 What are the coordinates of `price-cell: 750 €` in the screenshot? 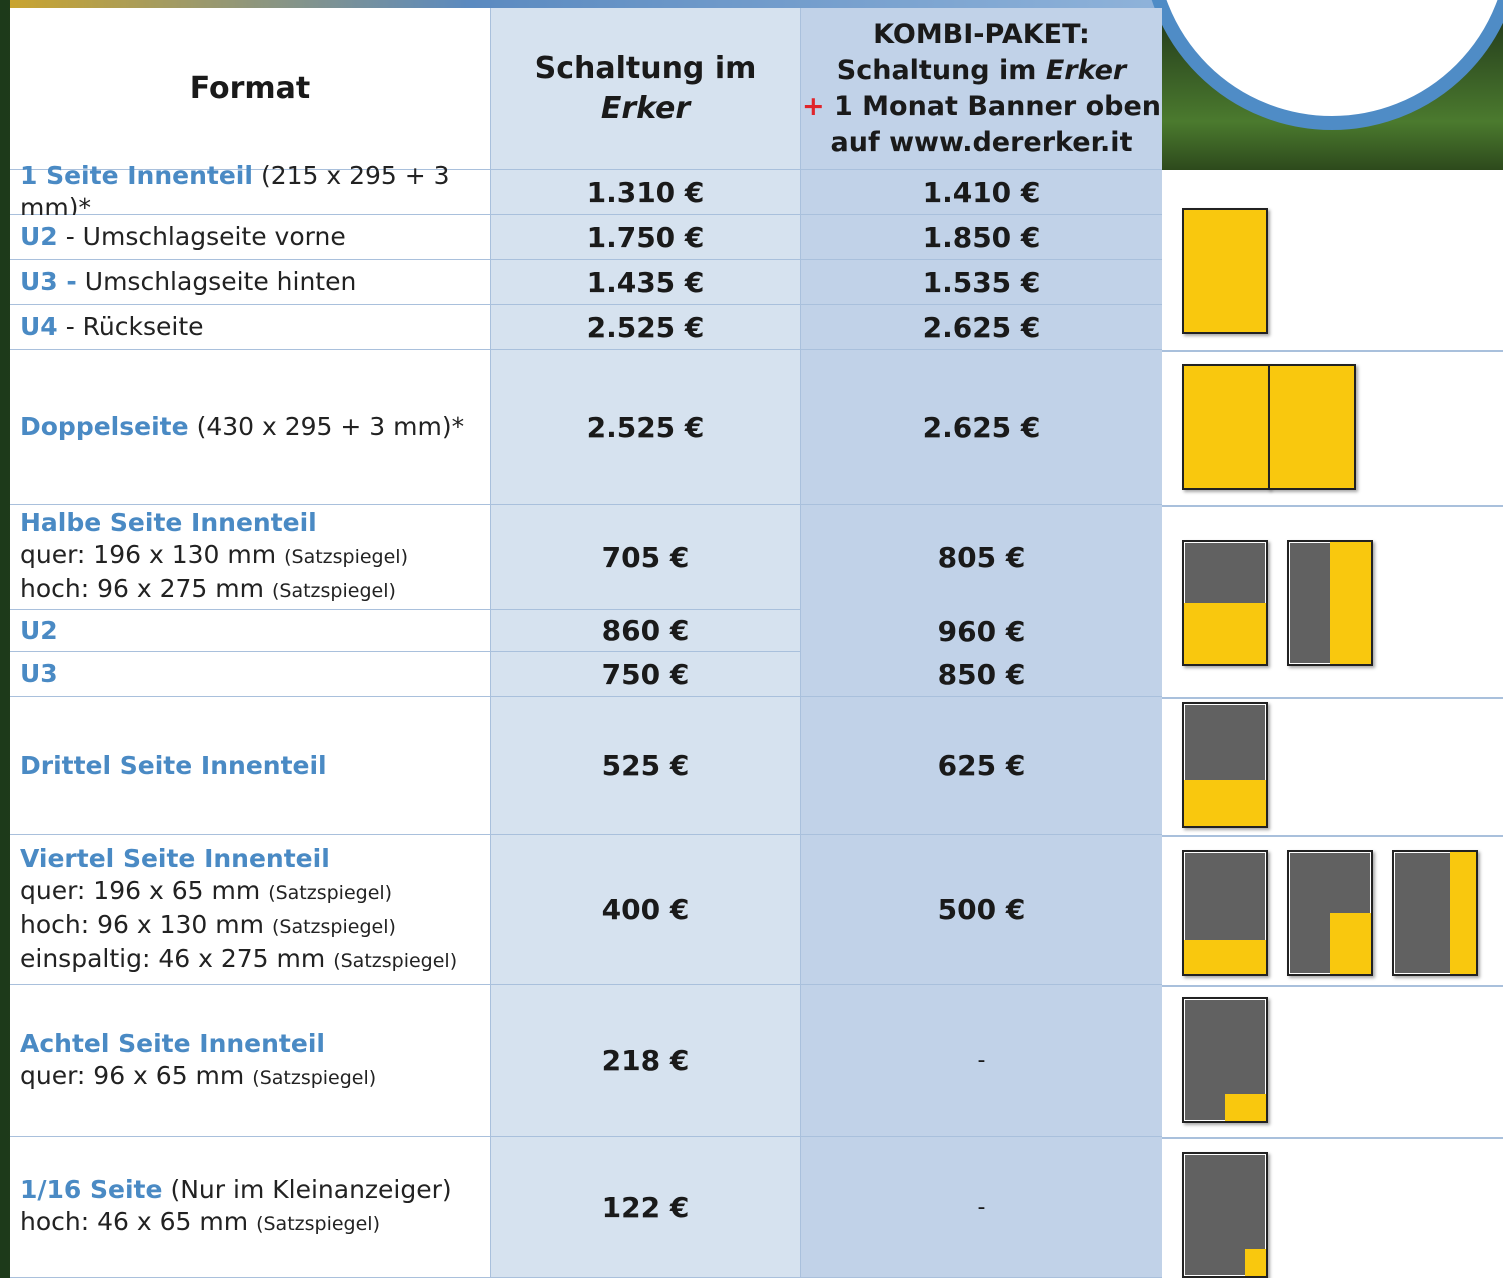 It's located at (645, 674).